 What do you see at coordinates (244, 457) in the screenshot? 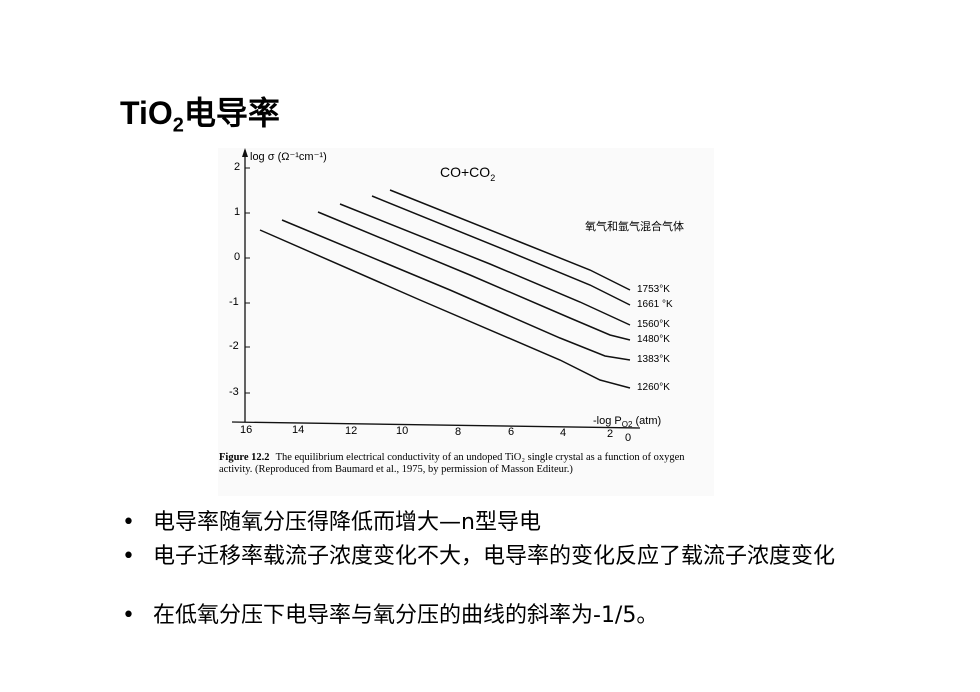
I see `caption-label: Figure 12.2` at bounding box center [244, 457].